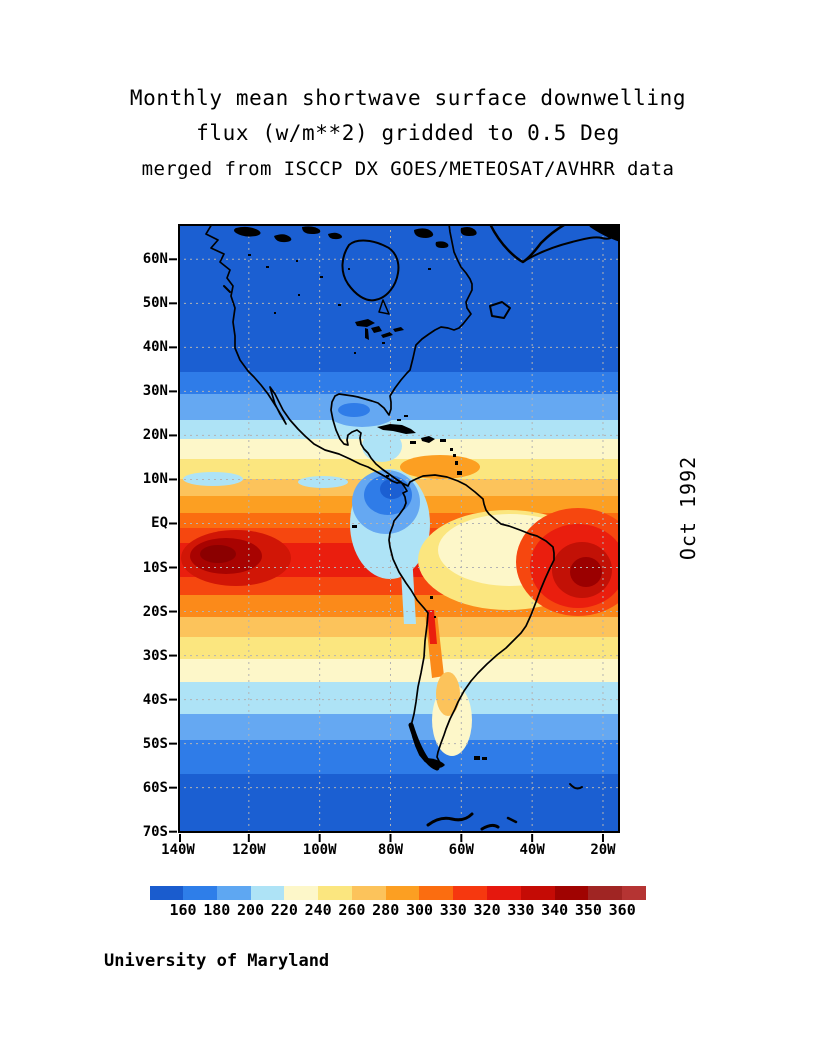  What do you see at coordinates (155, 259) in the screenshot?
I see `lat-label-60N: 60N` at bounding box center [155, 259].